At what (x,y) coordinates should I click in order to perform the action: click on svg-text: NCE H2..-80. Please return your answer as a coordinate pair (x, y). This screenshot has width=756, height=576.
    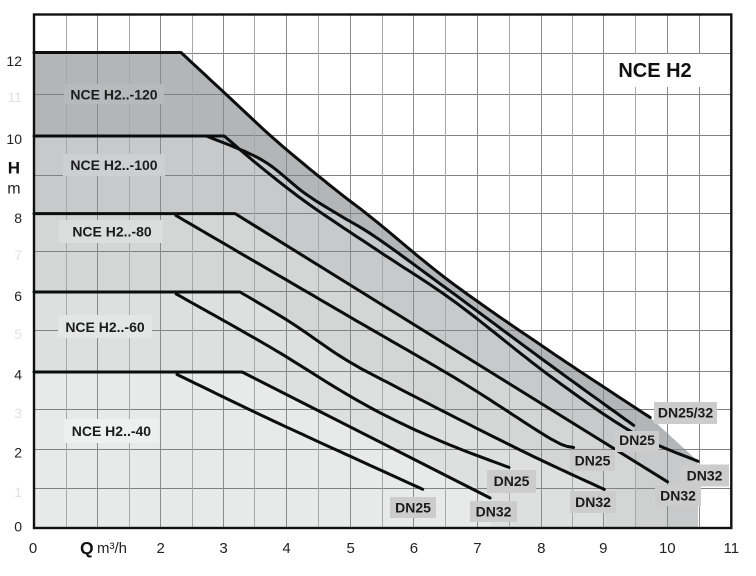
    Looking at the image, I should click on (112, 231).